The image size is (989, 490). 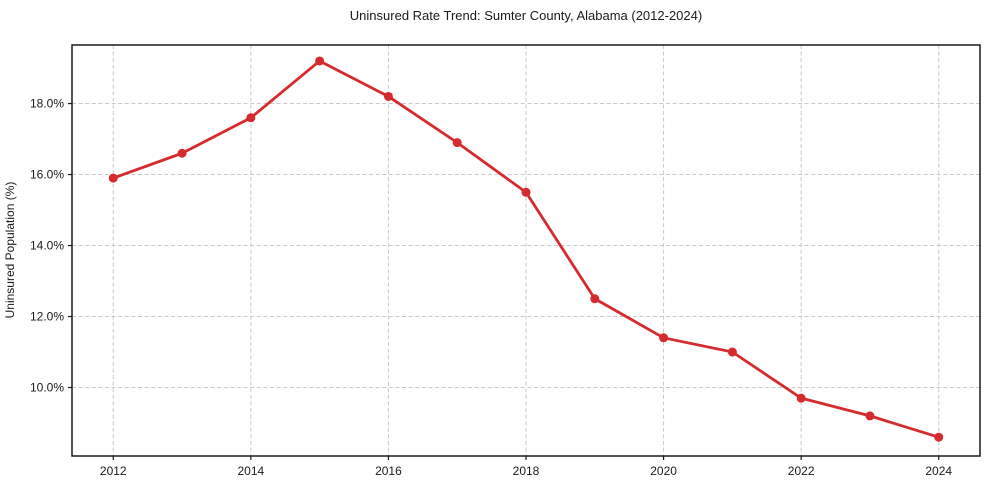 I want to click on x-tick-label: 2012, so click(x=113, y=471).